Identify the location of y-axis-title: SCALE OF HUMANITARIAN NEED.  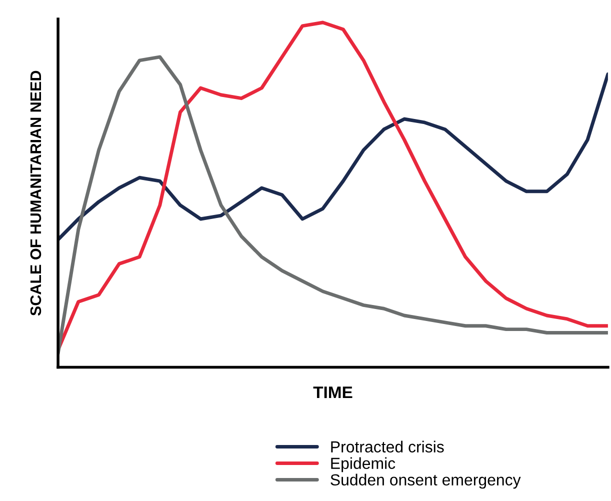
(36, 193).